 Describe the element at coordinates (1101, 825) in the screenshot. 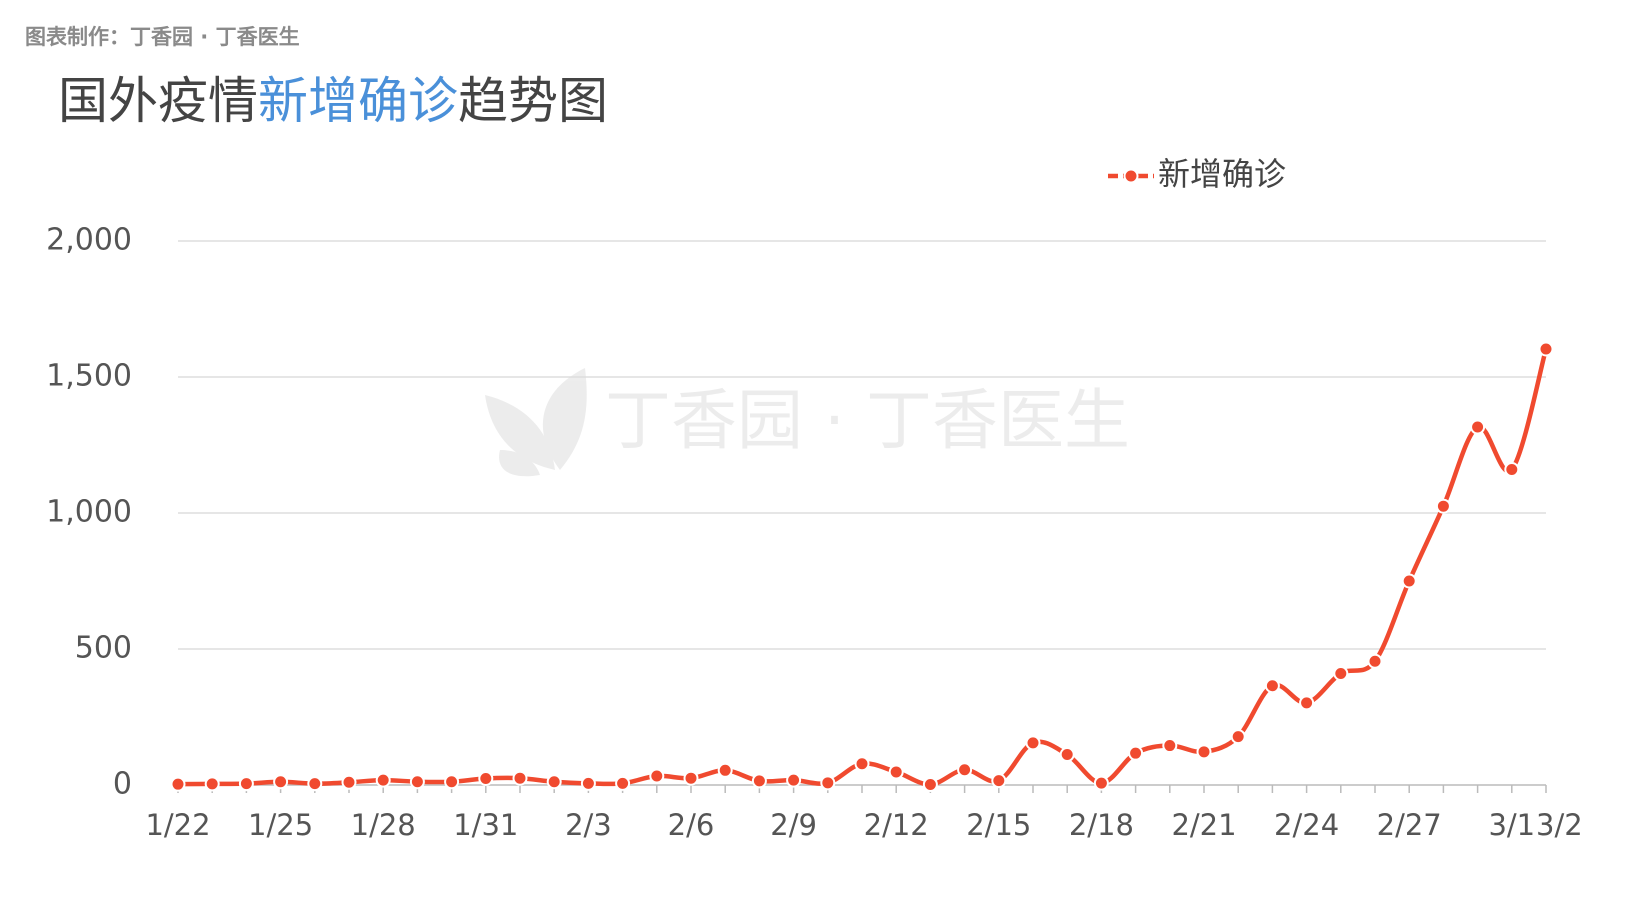

I see `x-tick-label: 2/18` at that location.